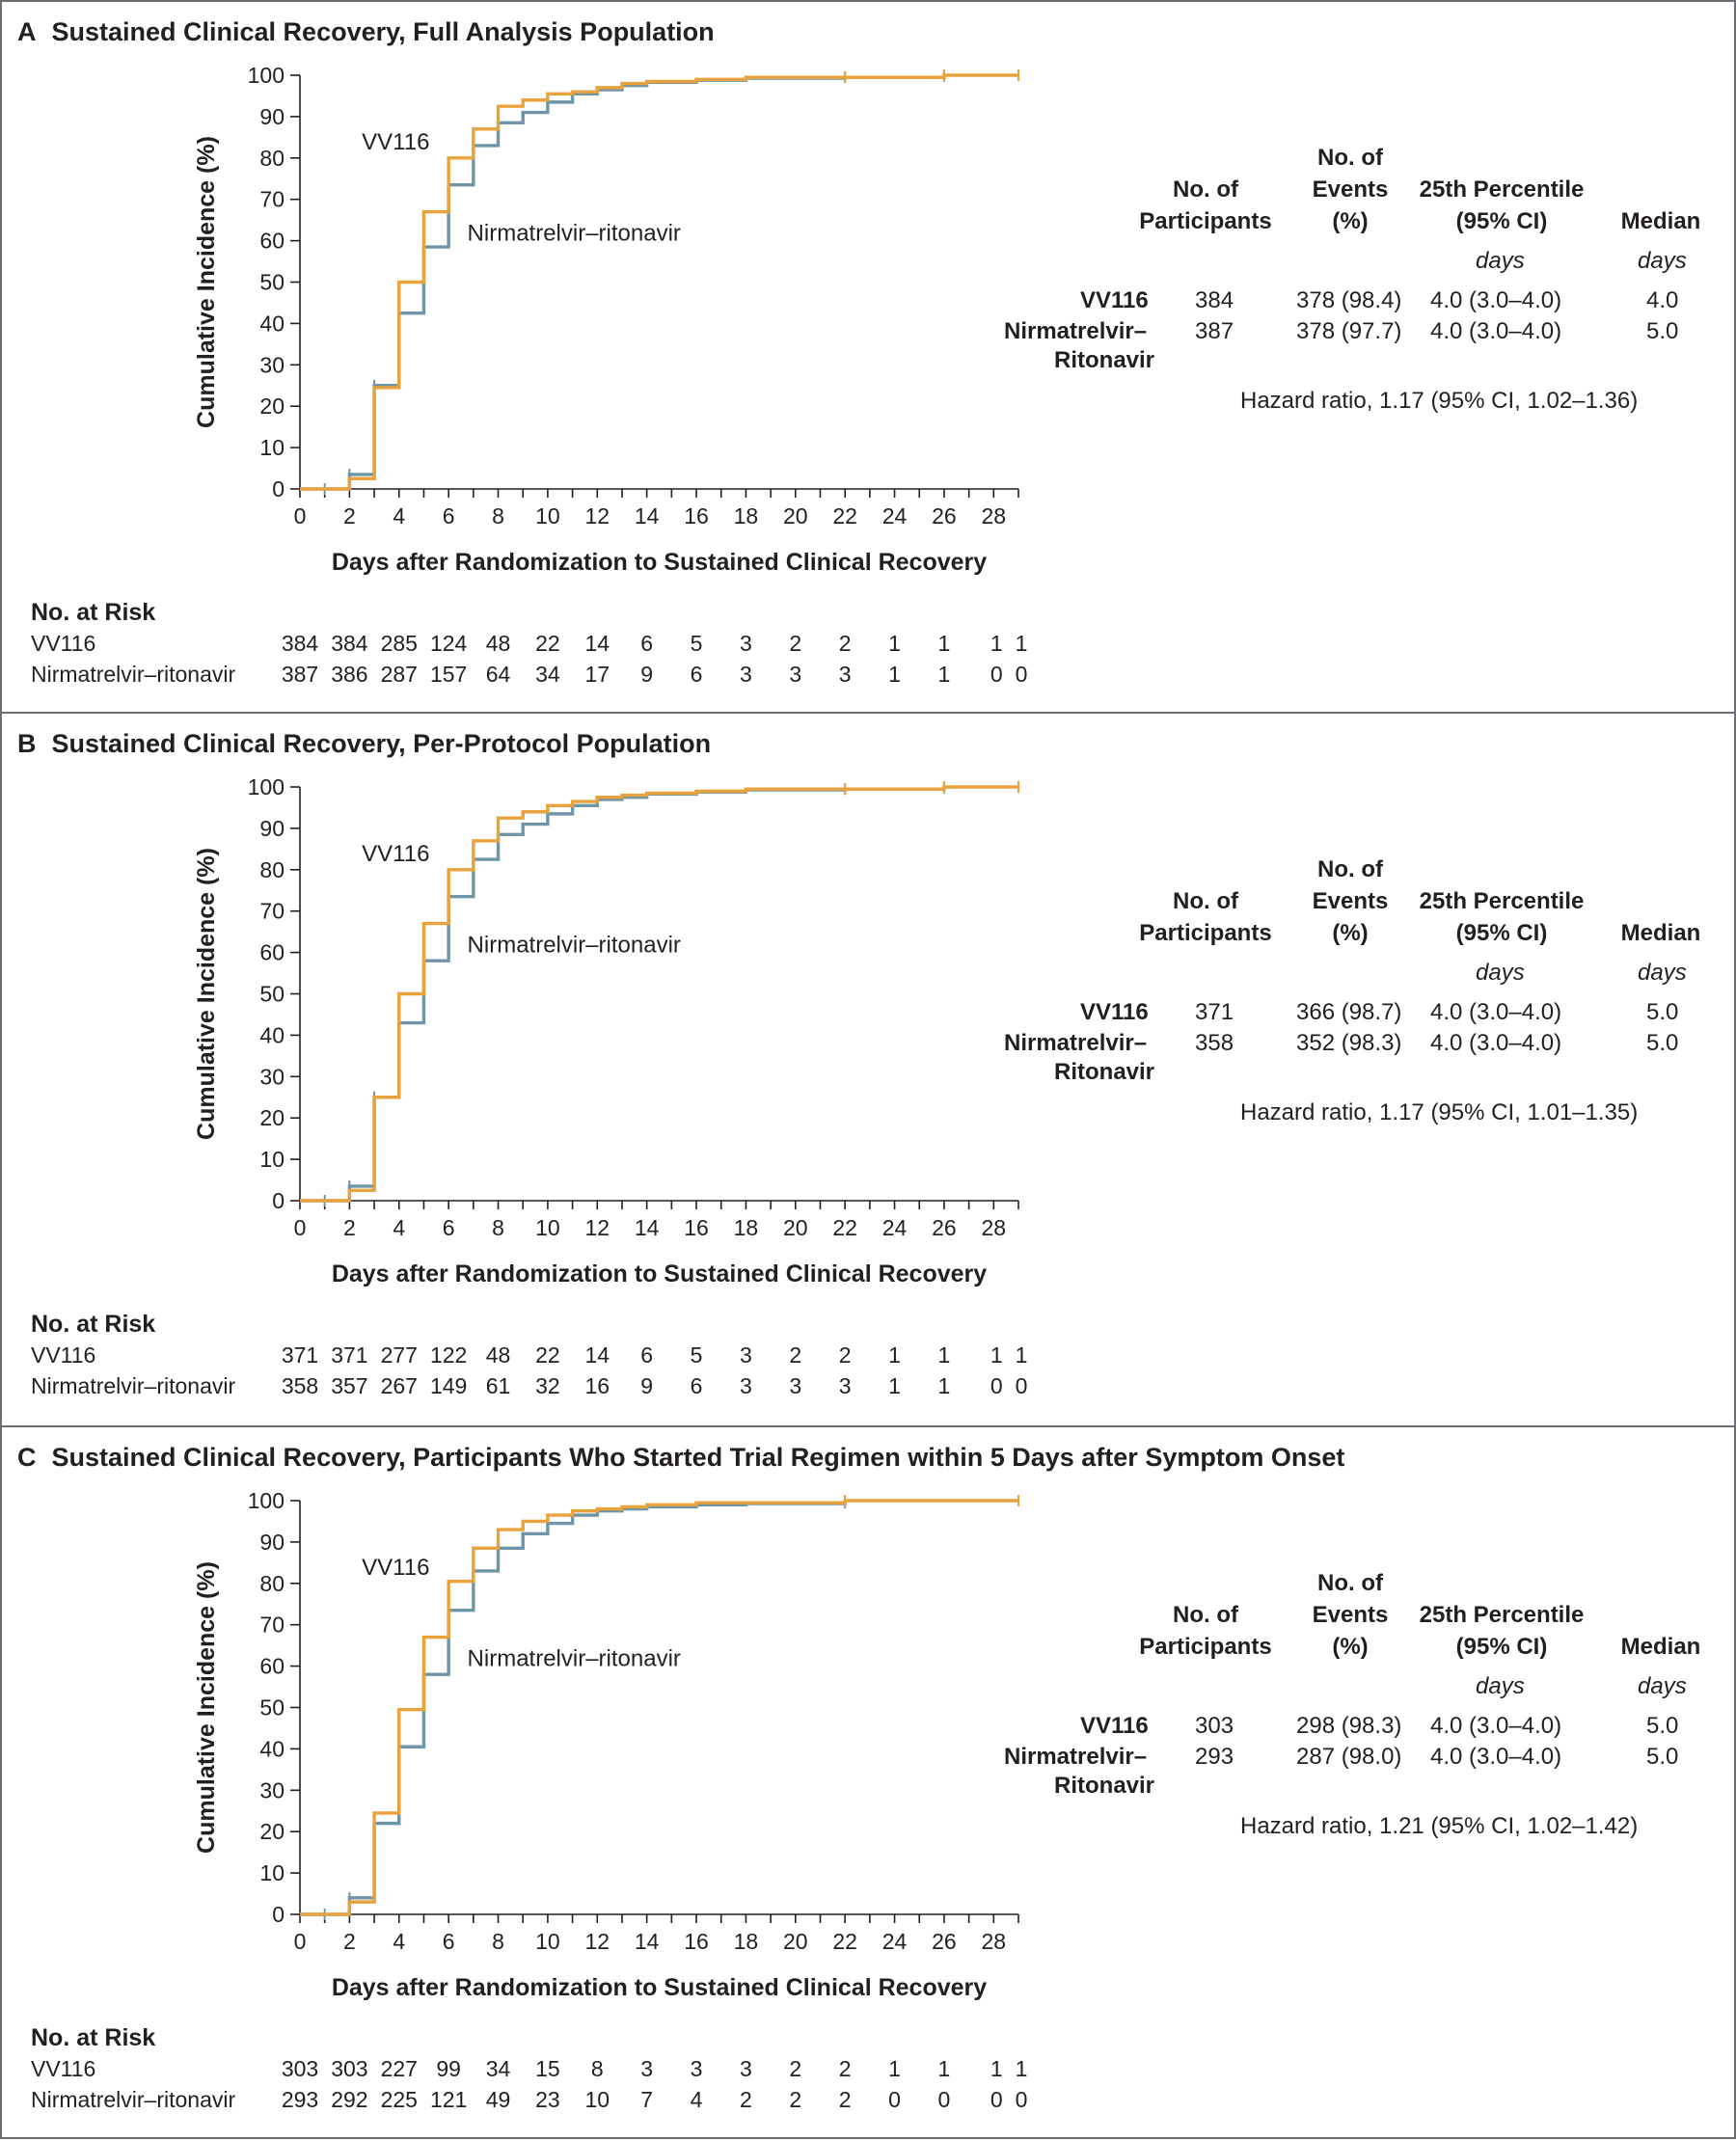 The width and height of the screenshot is (1736, 2141). Describe the element at coordinates (1663, 261) in the screenshot. I see `median-unit: days` at that location.